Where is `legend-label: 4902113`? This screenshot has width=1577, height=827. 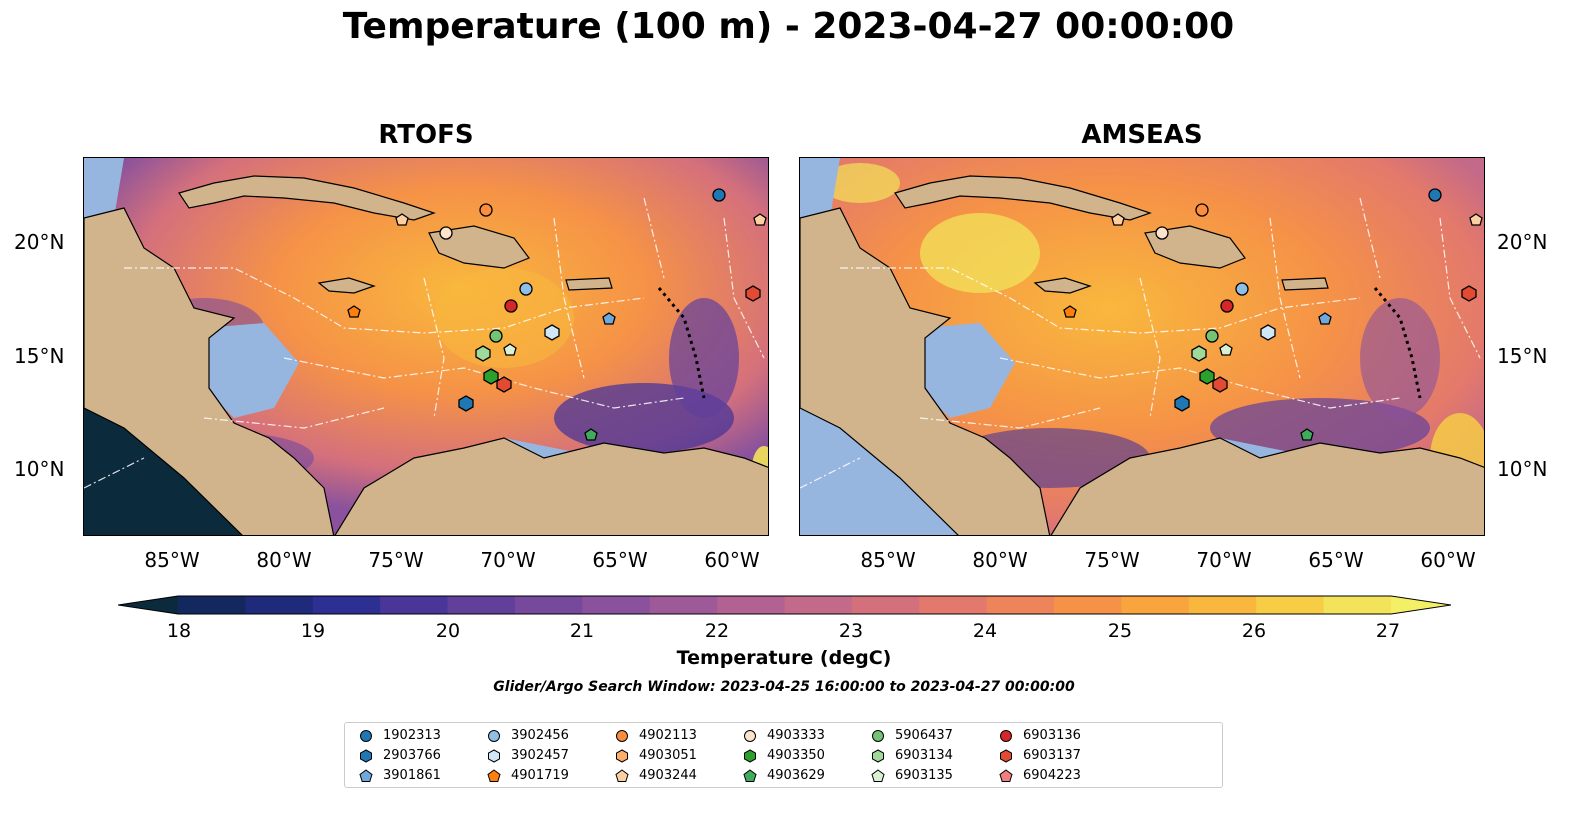 legend-label: 4902113 is located at coordinates (668, 735).